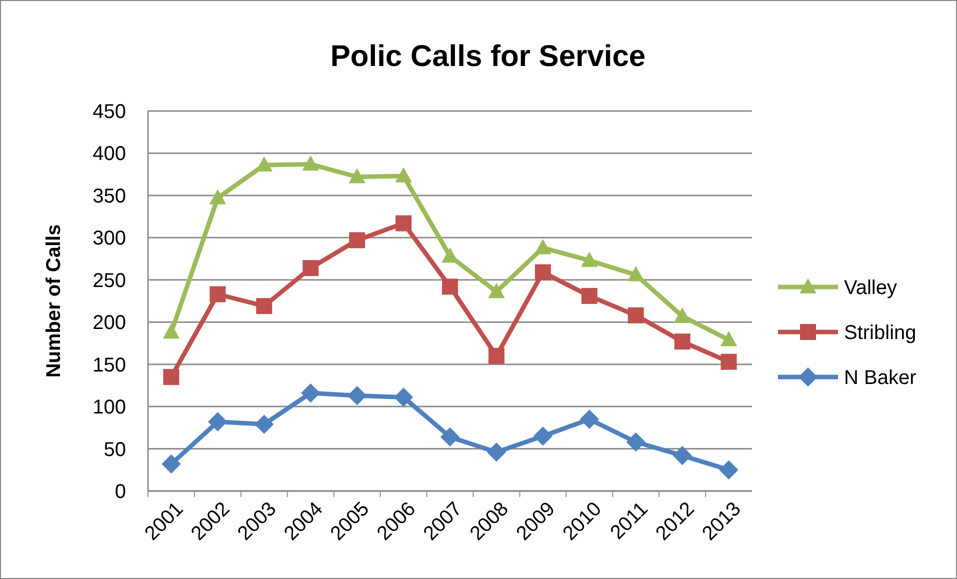 This screenshot has height=579, width=957. What do you see at coordinates (880, 378) in the screenshot?
I see `legend-label: N Baker` at bounding box center [880, 378].